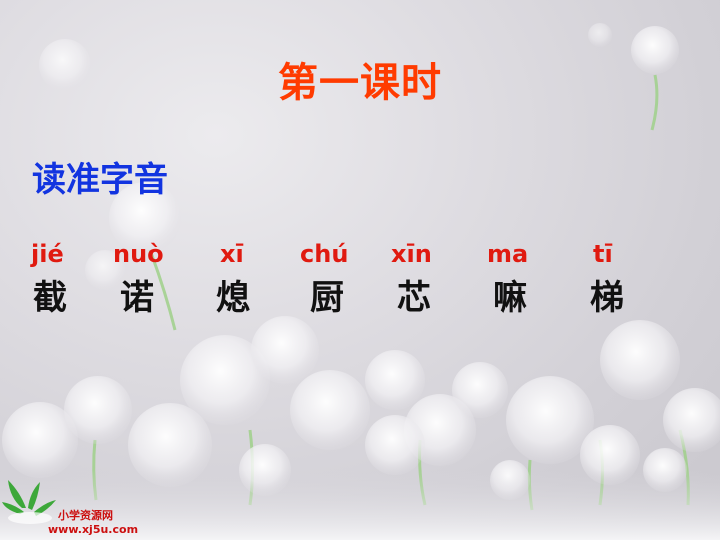 This screenshot has width=720, height=540. What do you see at coordinates (603, 254) in the screenshot?
I see `pinyin-7: tī` at bounding box center [603, 254].